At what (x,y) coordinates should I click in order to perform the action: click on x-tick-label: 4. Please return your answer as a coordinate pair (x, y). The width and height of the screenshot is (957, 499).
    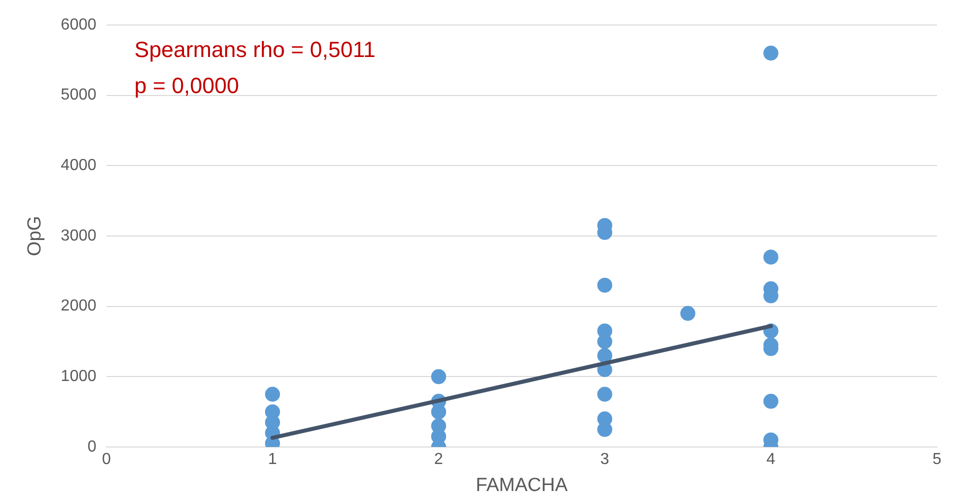
    Looking at the image, I should click on (771, 459).